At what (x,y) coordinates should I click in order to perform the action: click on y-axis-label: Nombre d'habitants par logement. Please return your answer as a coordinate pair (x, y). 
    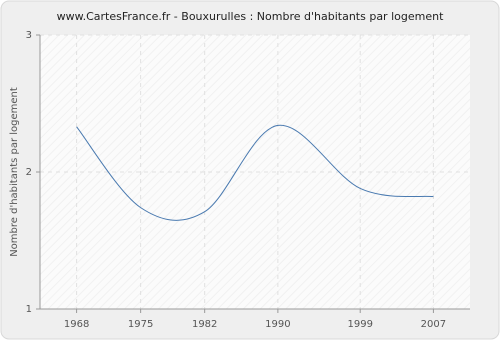
    Looking at the image, I should click on (14, 172).